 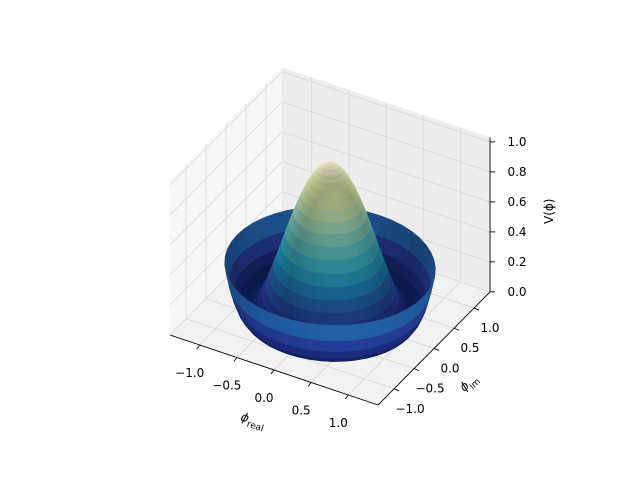 I want to click on y-tick-label: 0.5, so click(x=469, y=348).